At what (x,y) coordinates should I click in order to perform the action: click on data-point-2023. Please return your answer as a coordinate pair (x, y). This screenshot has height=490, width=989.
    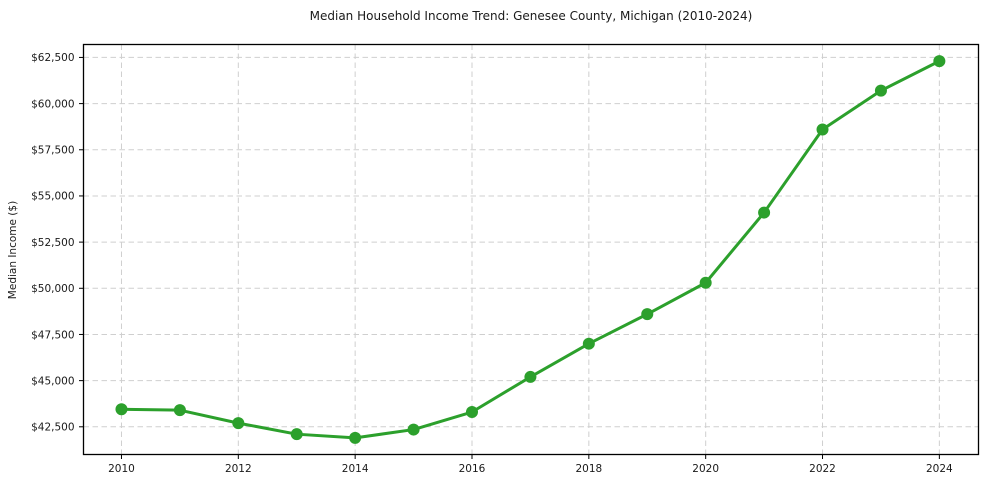
    Looking at the image, I should click on (880, 90).